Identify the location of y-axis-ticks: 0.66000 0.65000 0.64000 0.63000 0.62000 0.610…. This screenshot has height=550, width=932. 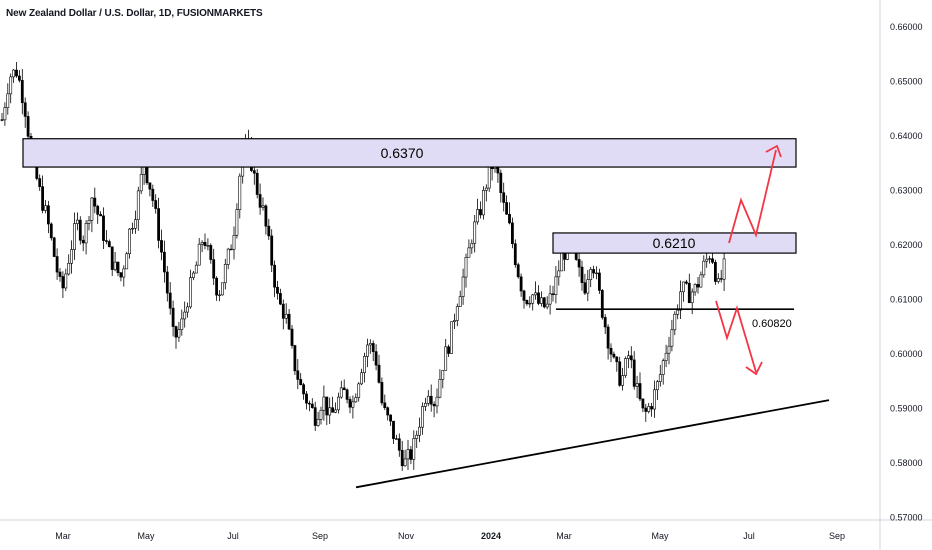
(906, 272).